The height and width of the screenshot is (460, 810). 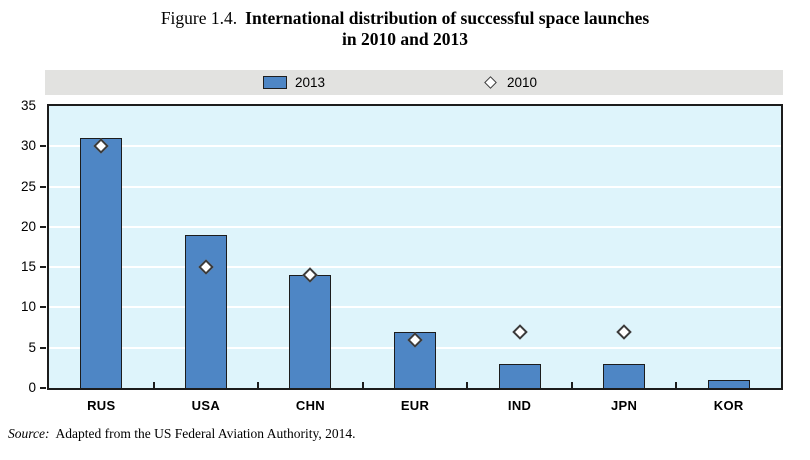 What do you see at coordinates (310, 82) in the screenshot?
I see `legend-label-2013: 2013` at bounding box center [310, 82].